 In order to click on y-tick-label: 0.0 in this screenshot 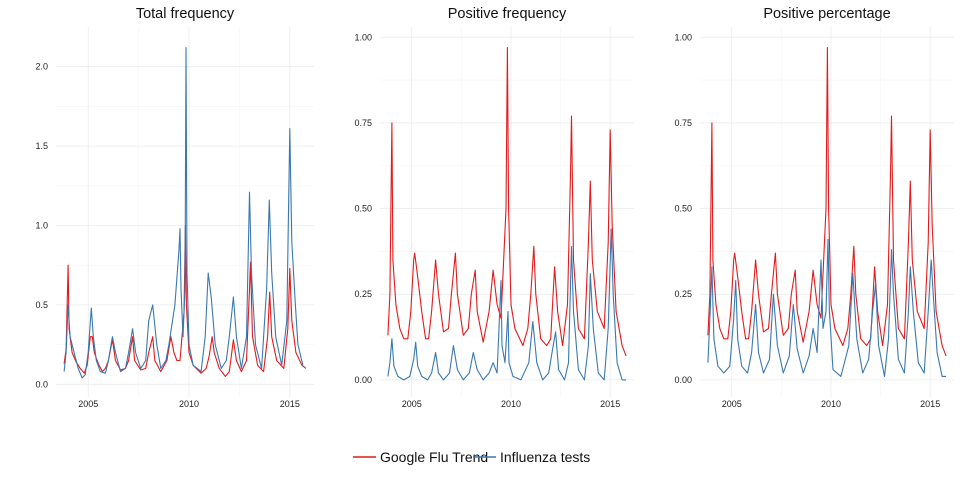, I will do `click(41, 384)`.